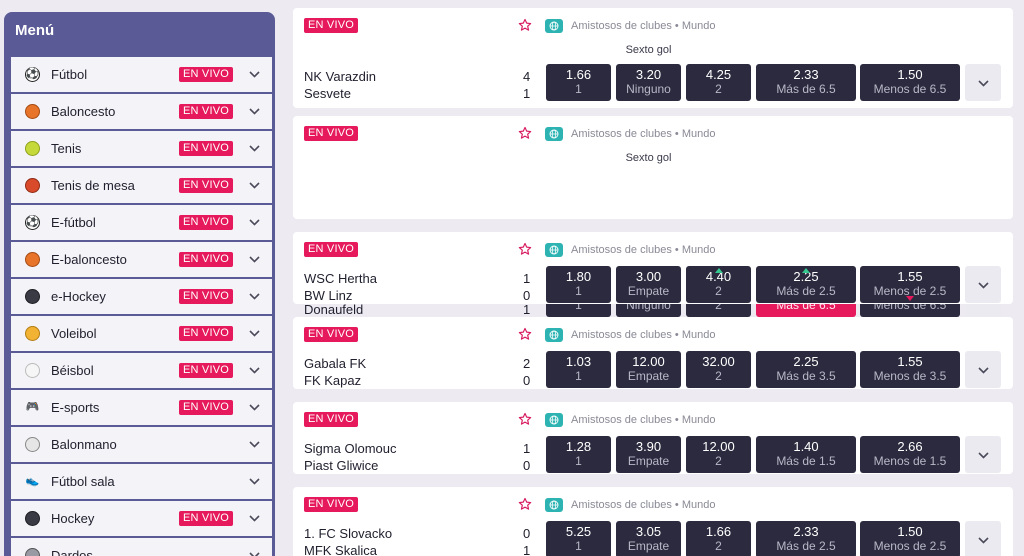 Image resolution: width=1024 pixels, height=556 pixels. Describe the element at coordinates (340, 278) in the screenshot. I see `home-team-name: WSC Hertha` at that location.